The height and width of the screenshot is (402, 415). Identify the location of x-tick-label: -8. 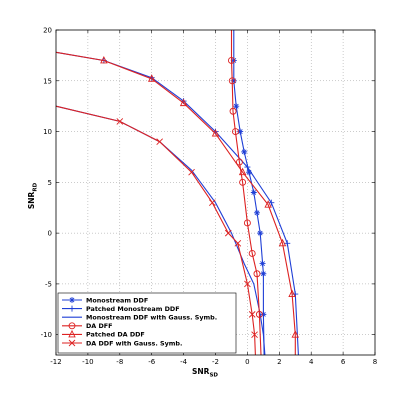
(119, 362).